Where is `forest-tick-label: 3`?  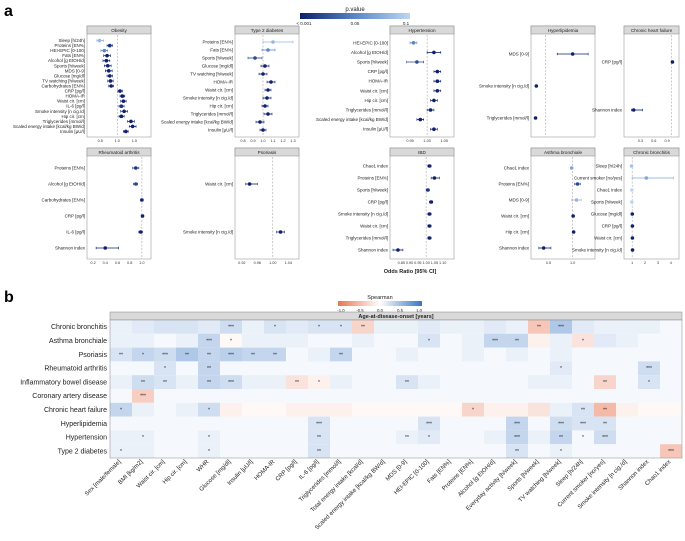
forest-tick-label: 3 is located at coordinates (658, 263).